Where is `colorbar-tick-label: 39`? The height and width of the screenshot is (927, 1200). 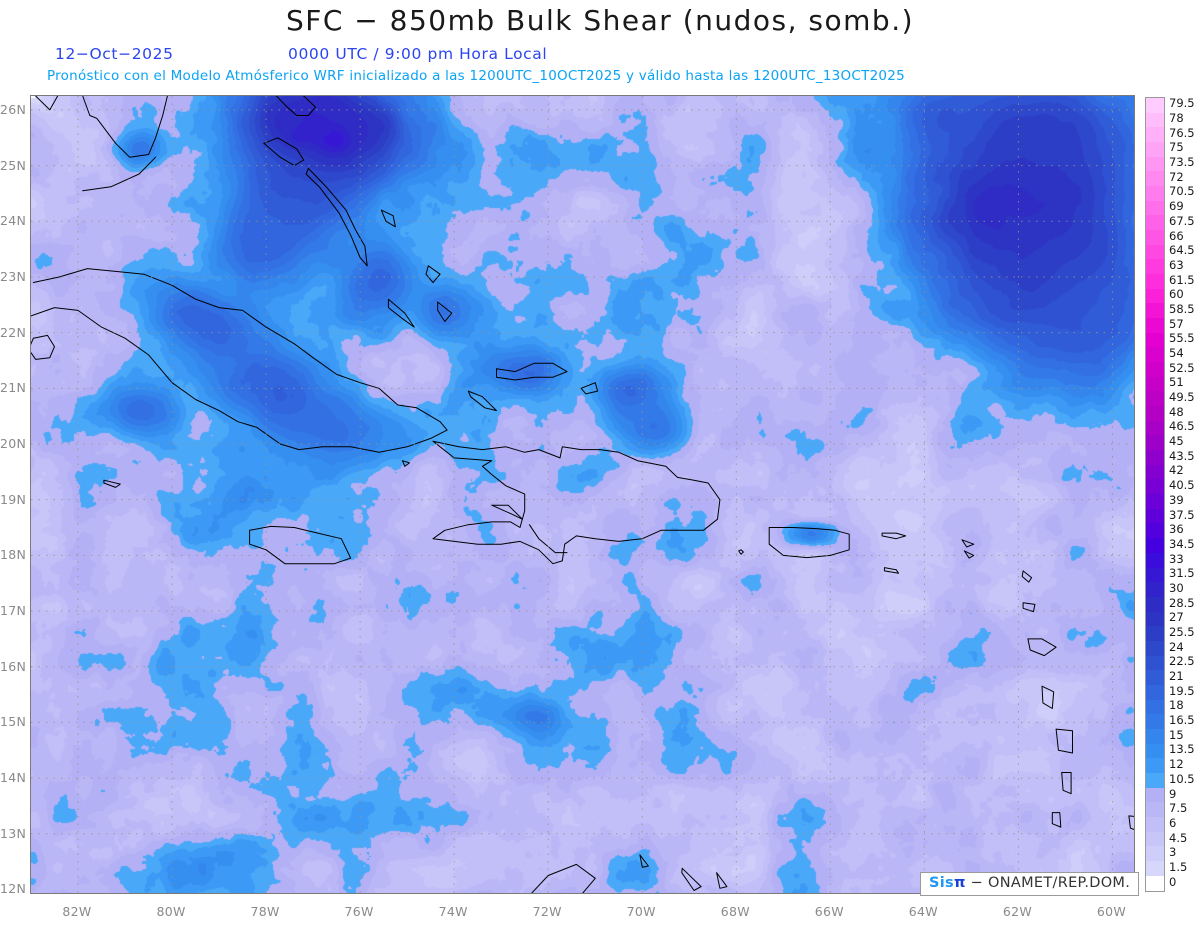 colorbar-tick-label: 39 is located at coordinates (1176, 499).